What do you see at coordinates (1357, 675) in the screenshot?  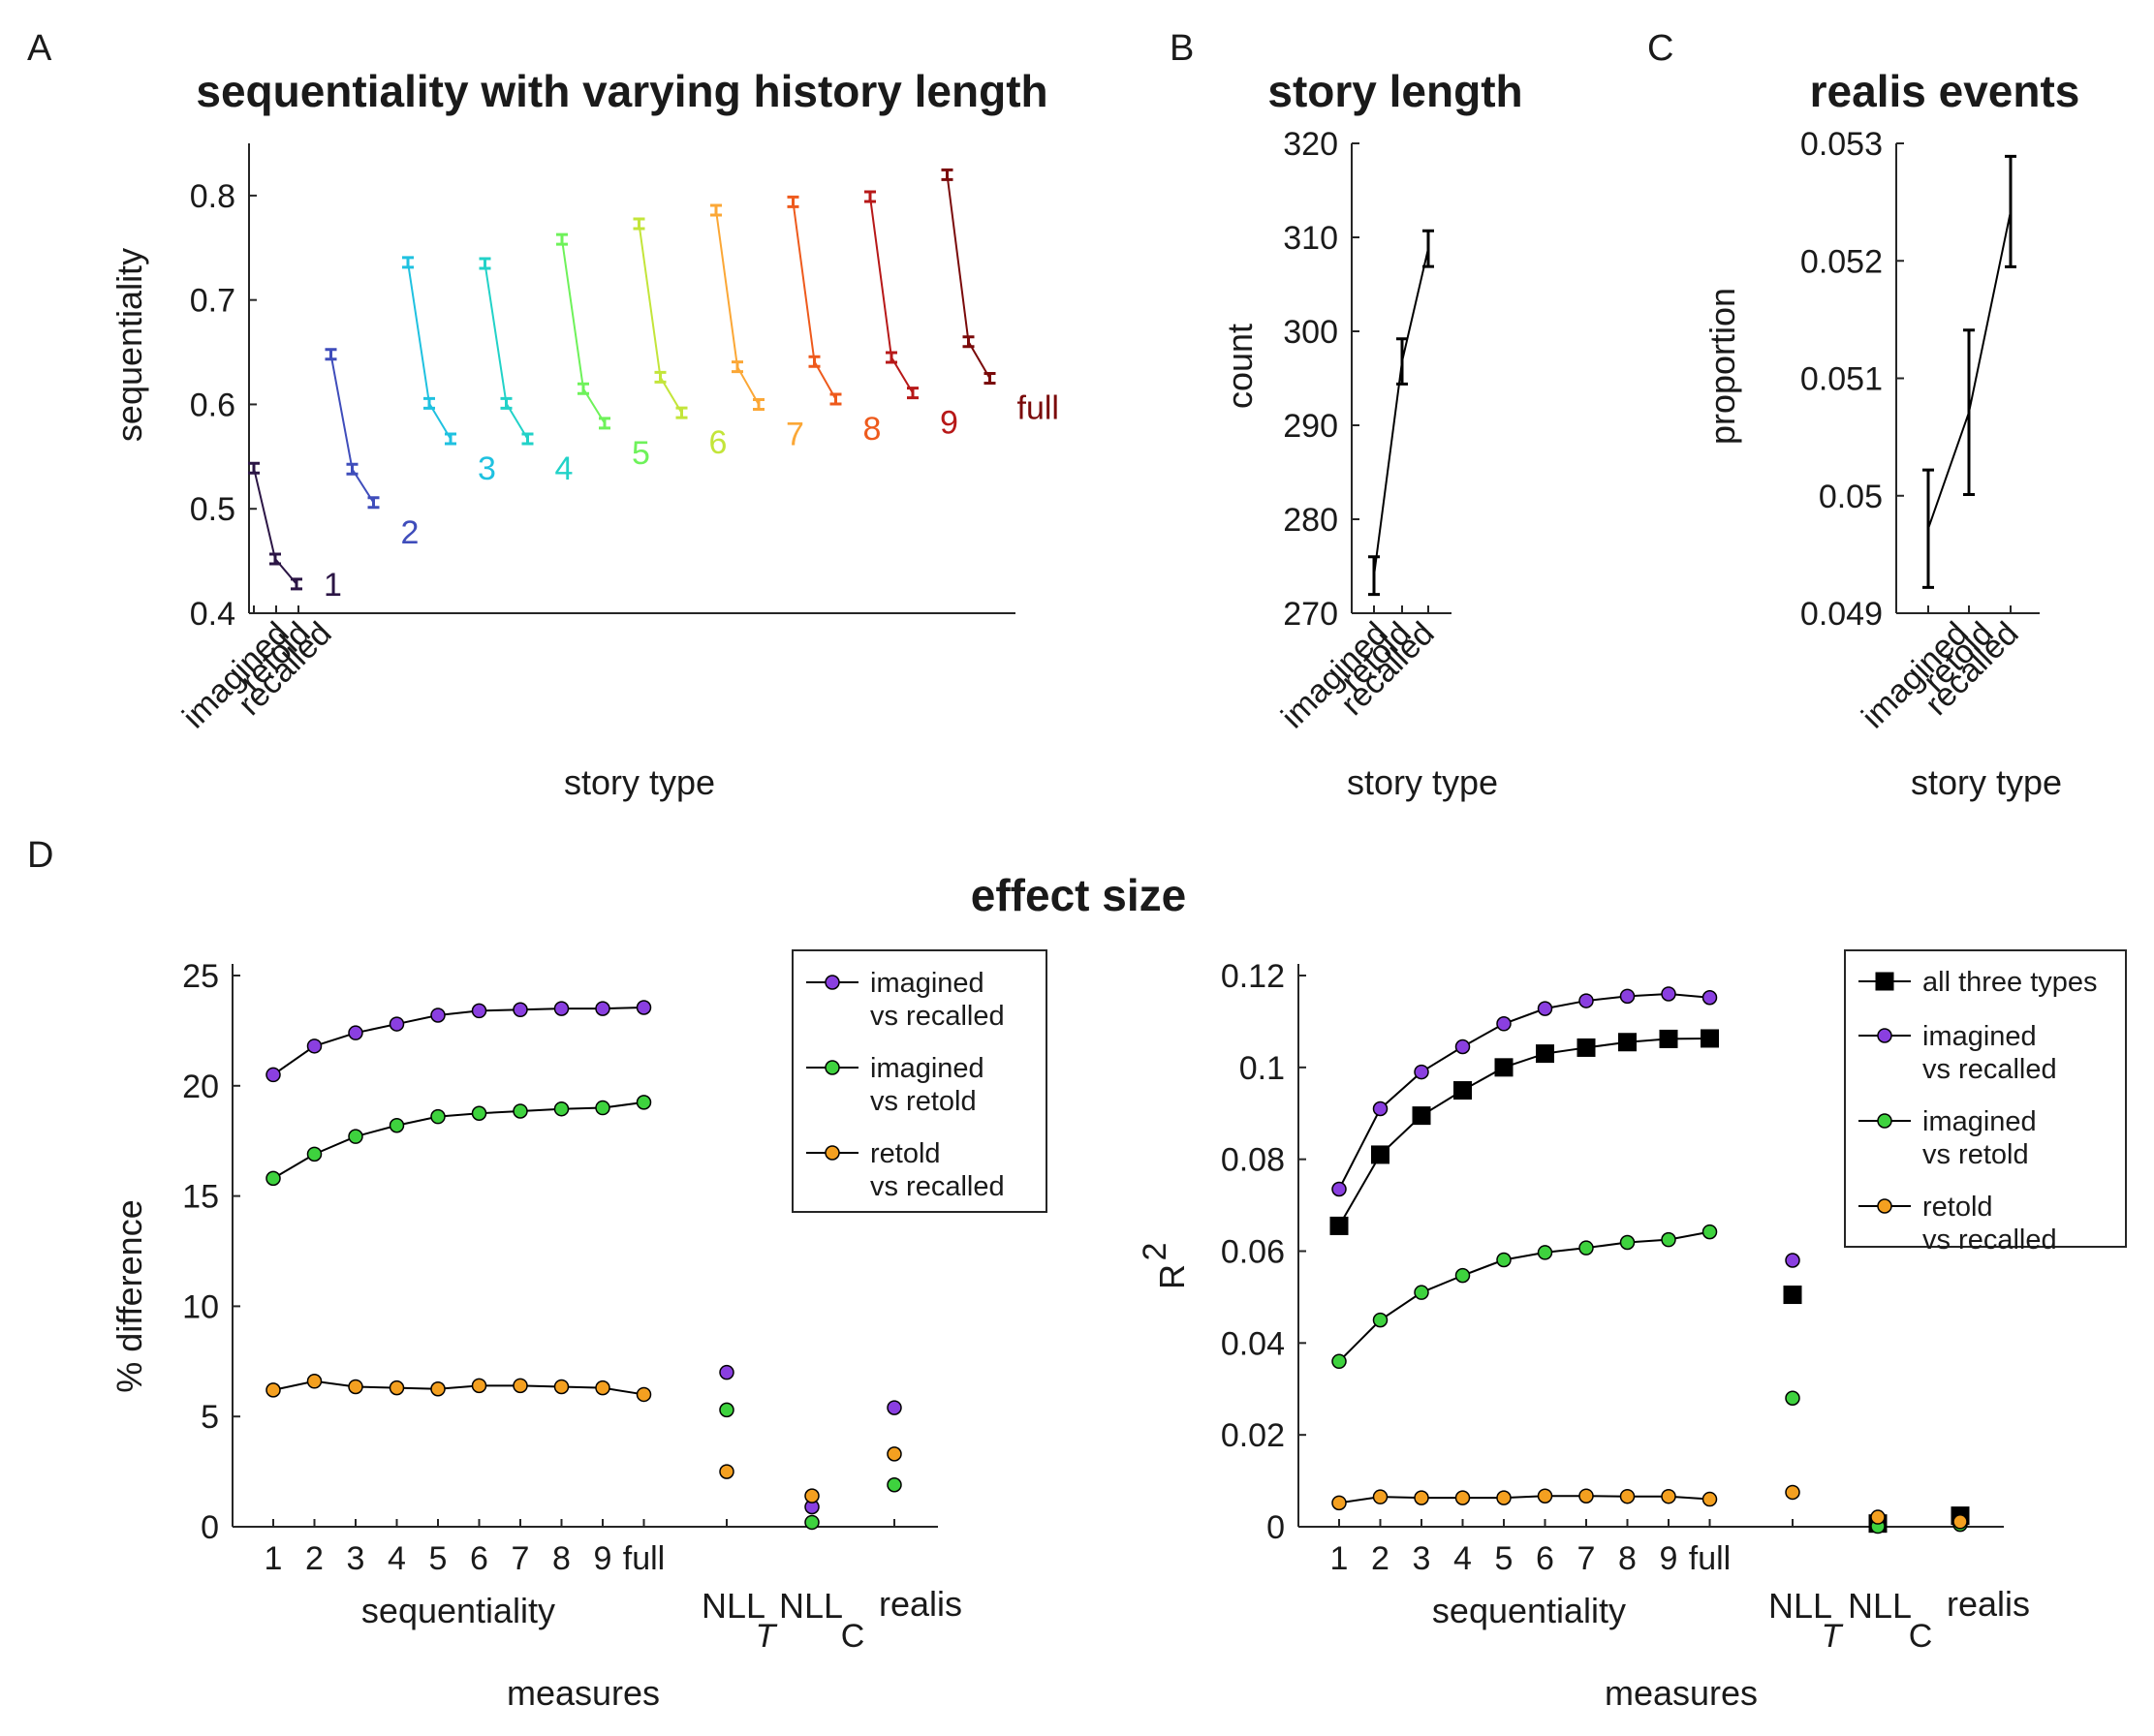 I see `panel-b-xticks: imagined retold recalled` at bounding box center [1357, 675].